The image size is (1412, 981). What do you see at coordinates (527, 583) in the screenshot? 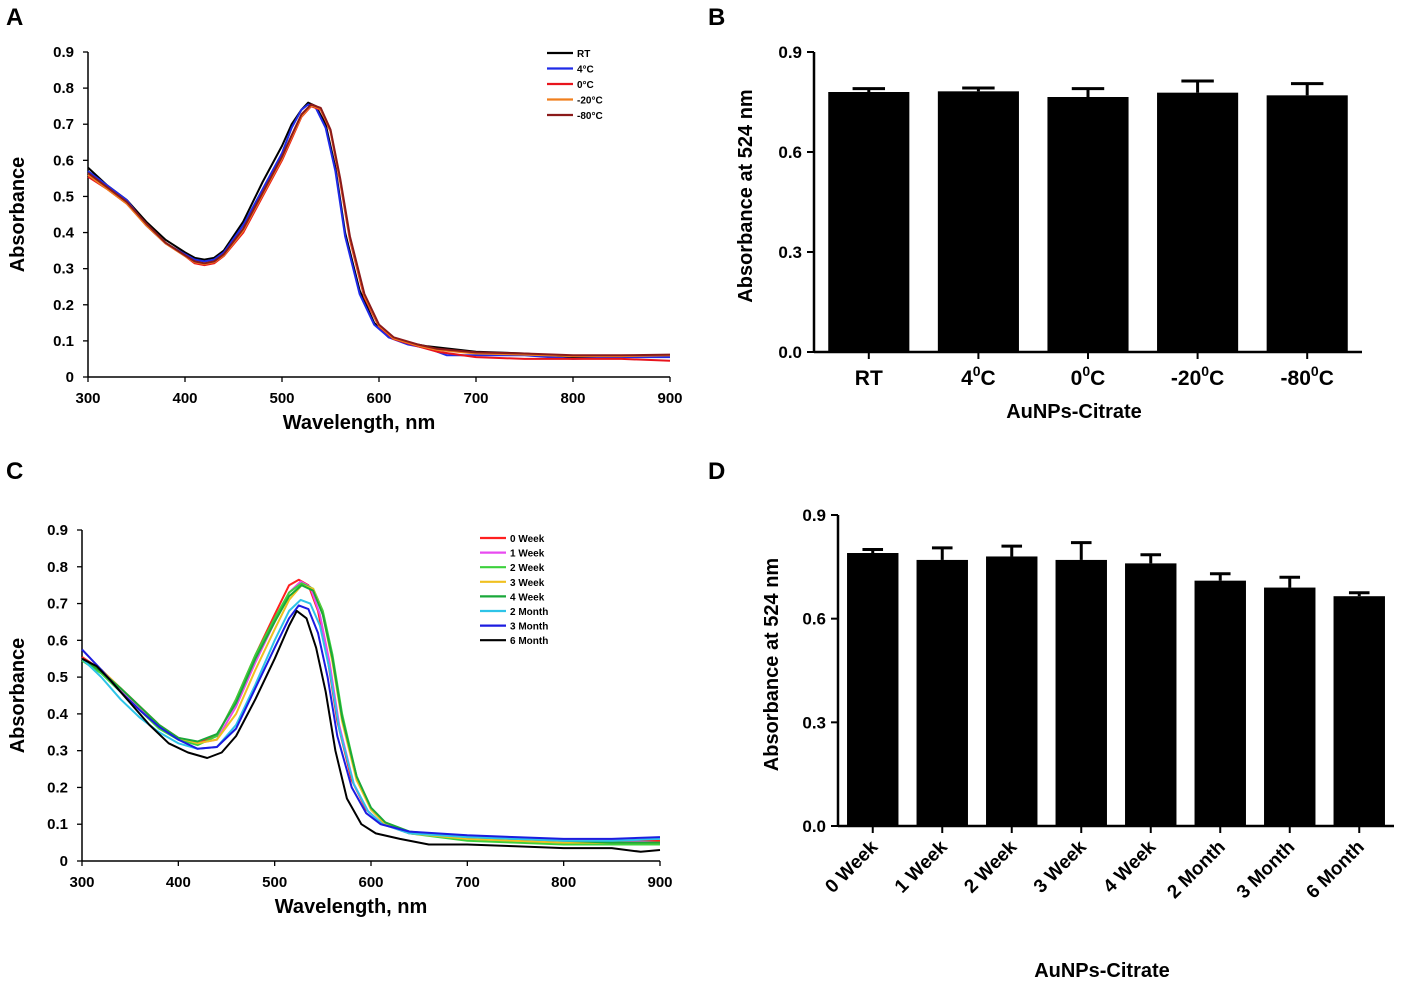
I see `legend-label: 3 Week` at bounding box center [527, 583].